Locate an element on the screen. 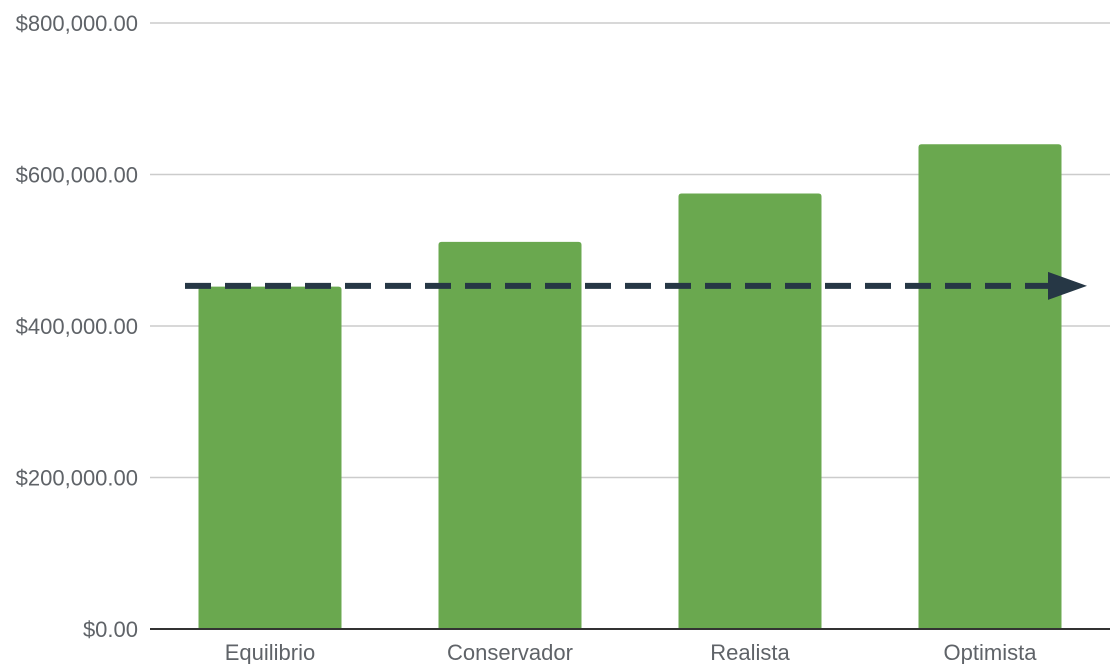 This screenshot has width=1113, height=664. y-tick-label: $800,000.00 is located at coordinates (77, 23).